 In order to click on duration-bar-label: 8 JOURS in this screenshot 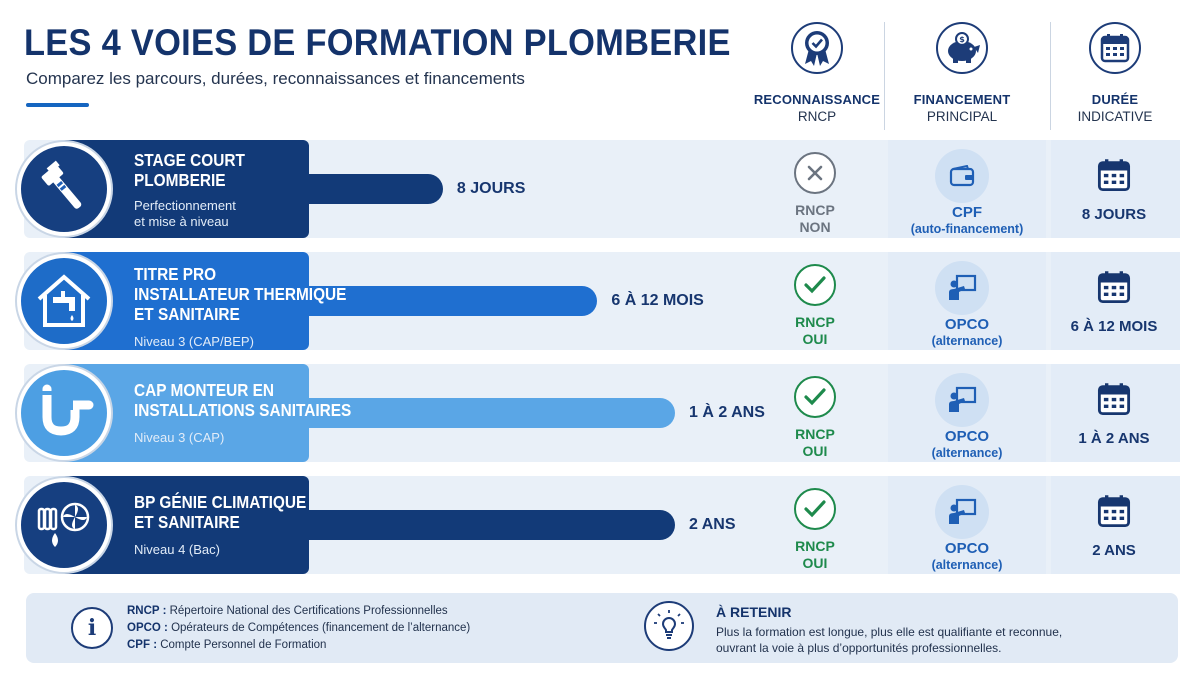, I will do `click(491, 188)`.